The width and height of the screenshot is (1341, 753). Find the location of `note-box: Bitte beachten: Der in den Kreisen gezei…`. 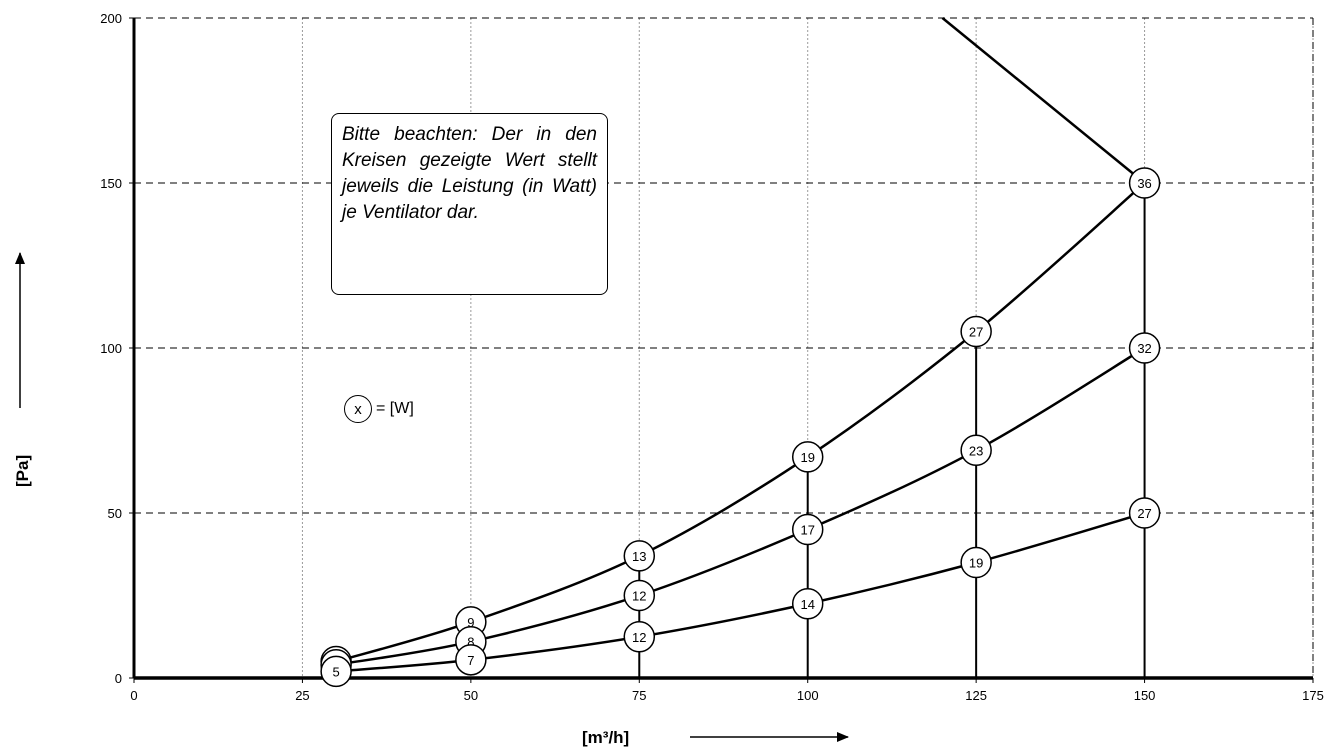

note-box: Bitte beachten: Der in den Kreisen gezei… is located at coordinates (469, 204).